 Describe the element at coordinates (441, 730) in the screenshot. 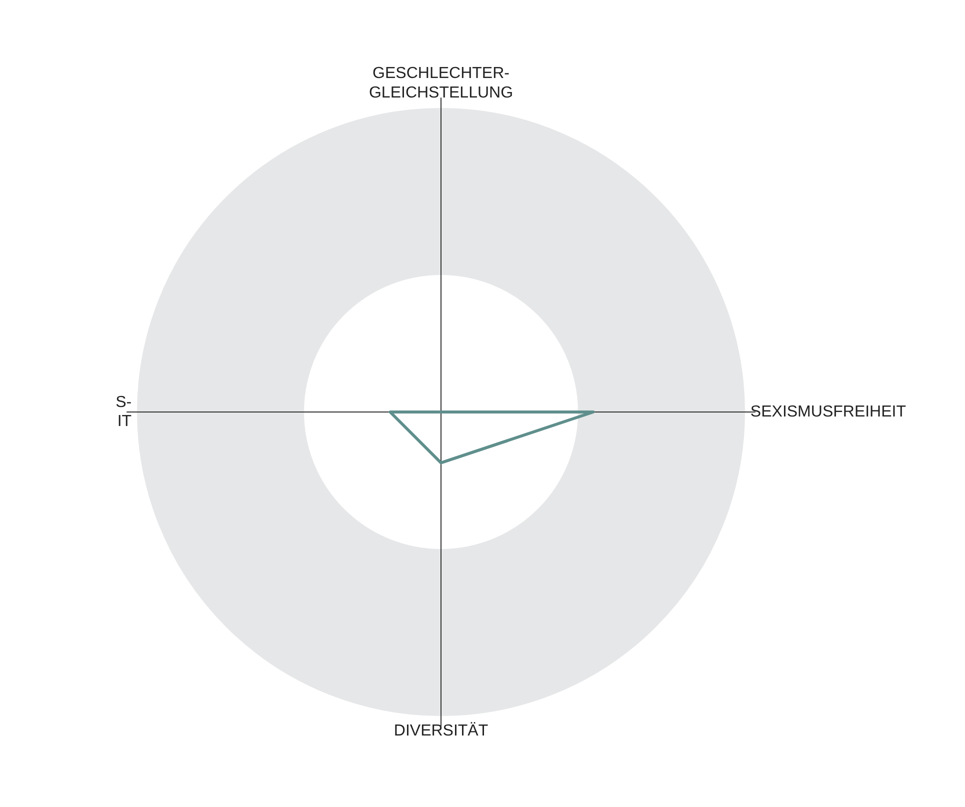

I see `spoke-label: DIVERSITÄT` at that location.